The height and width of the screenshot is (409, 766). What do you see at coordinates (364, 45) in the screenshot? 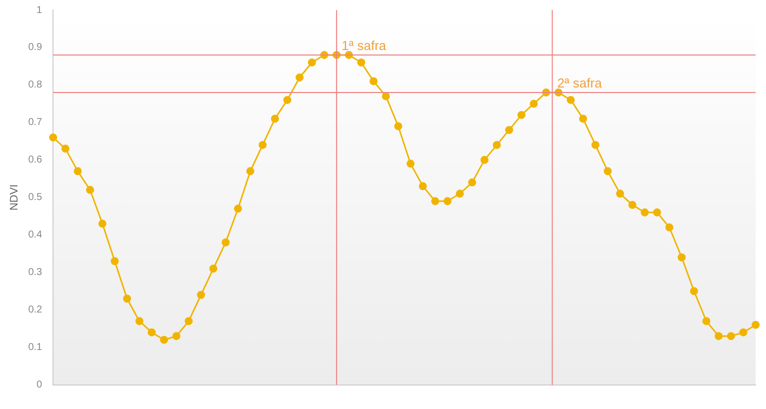
I see `ref-line-label: 1ª safra` at bounding box center [364, 45].